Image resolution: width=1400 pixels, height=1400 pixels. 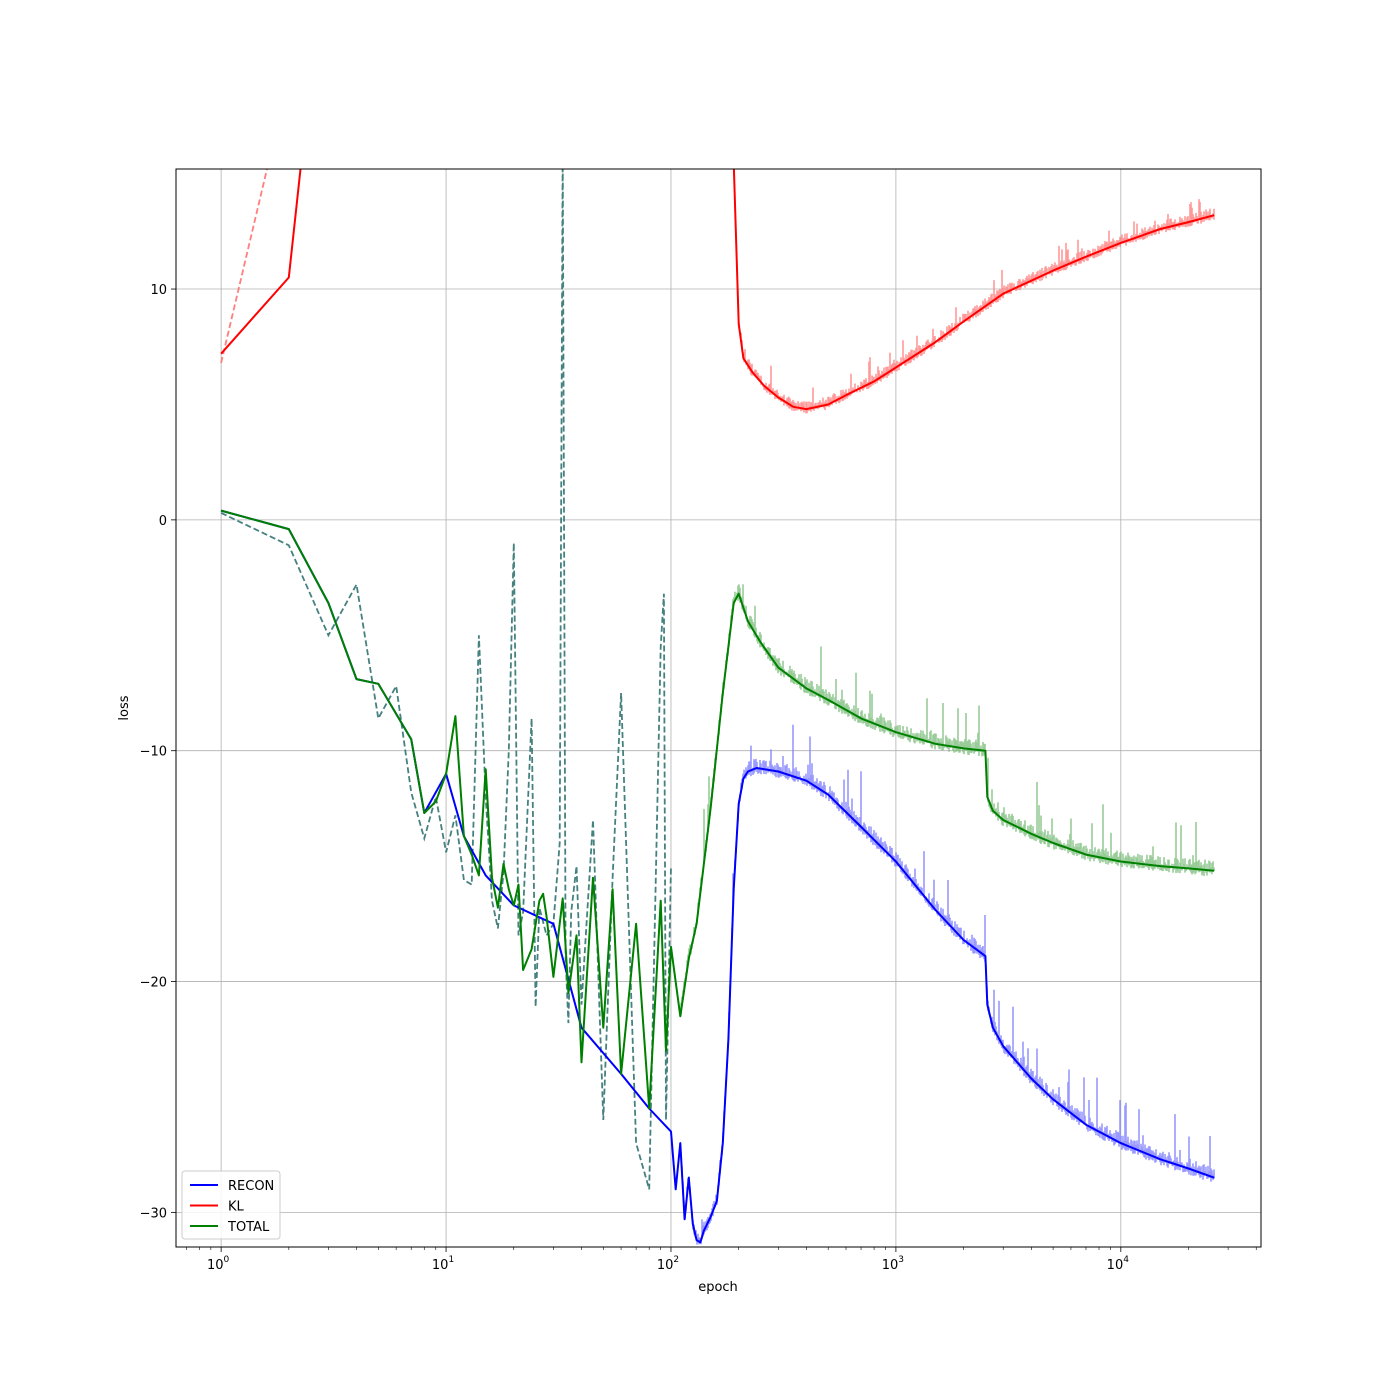 I want to click on legend-label: TOTAL, so click(x=248, y=1227).